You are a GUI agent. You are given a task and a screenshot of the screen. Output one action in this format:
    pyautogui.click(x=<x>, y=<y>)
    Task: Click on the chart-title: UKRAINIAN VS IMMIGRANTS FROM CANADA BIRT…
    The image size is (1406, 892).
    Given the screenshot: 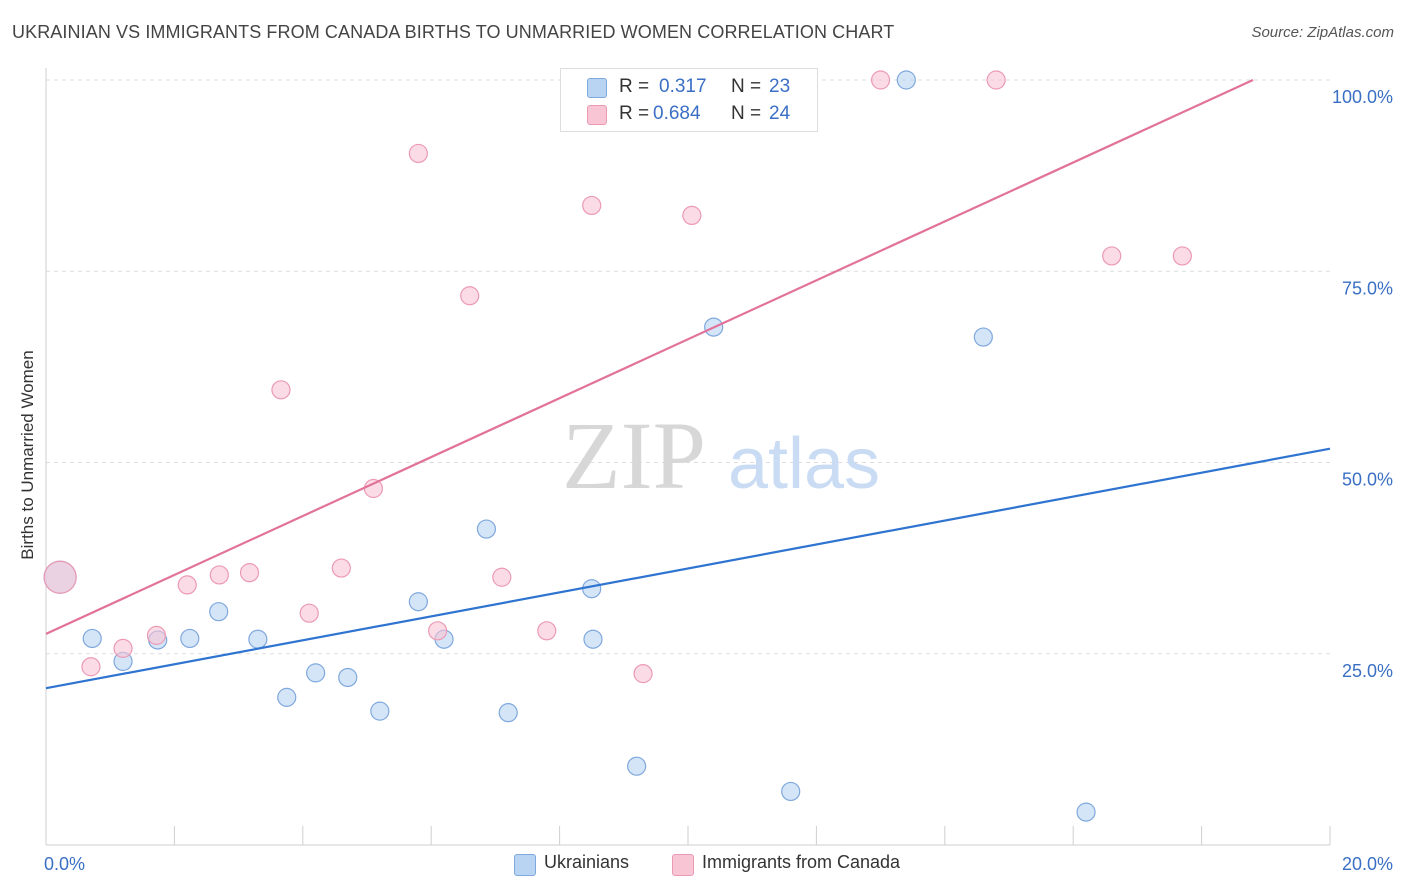 What is the action you would take?
    pyautogui.click(x=453, y=32)
    